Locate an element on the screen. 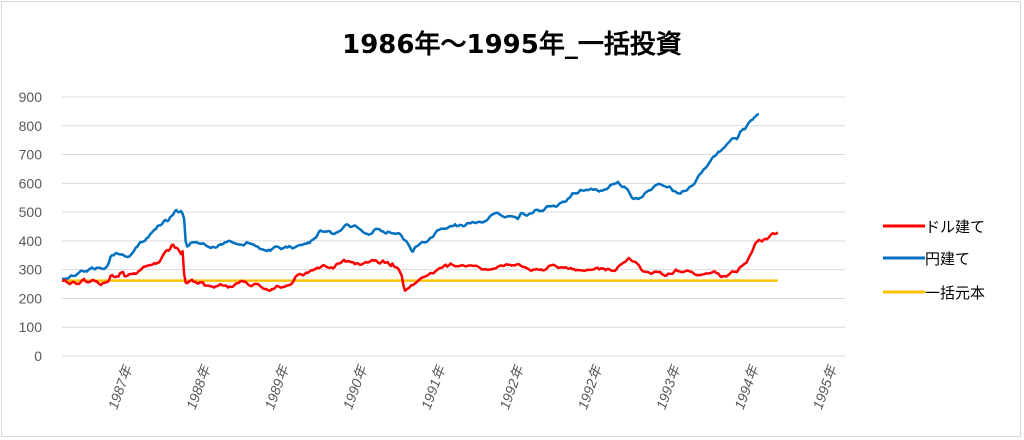 The image size is (1024, 440). x-tick: 1995年 is located at coordinates (824, 387).